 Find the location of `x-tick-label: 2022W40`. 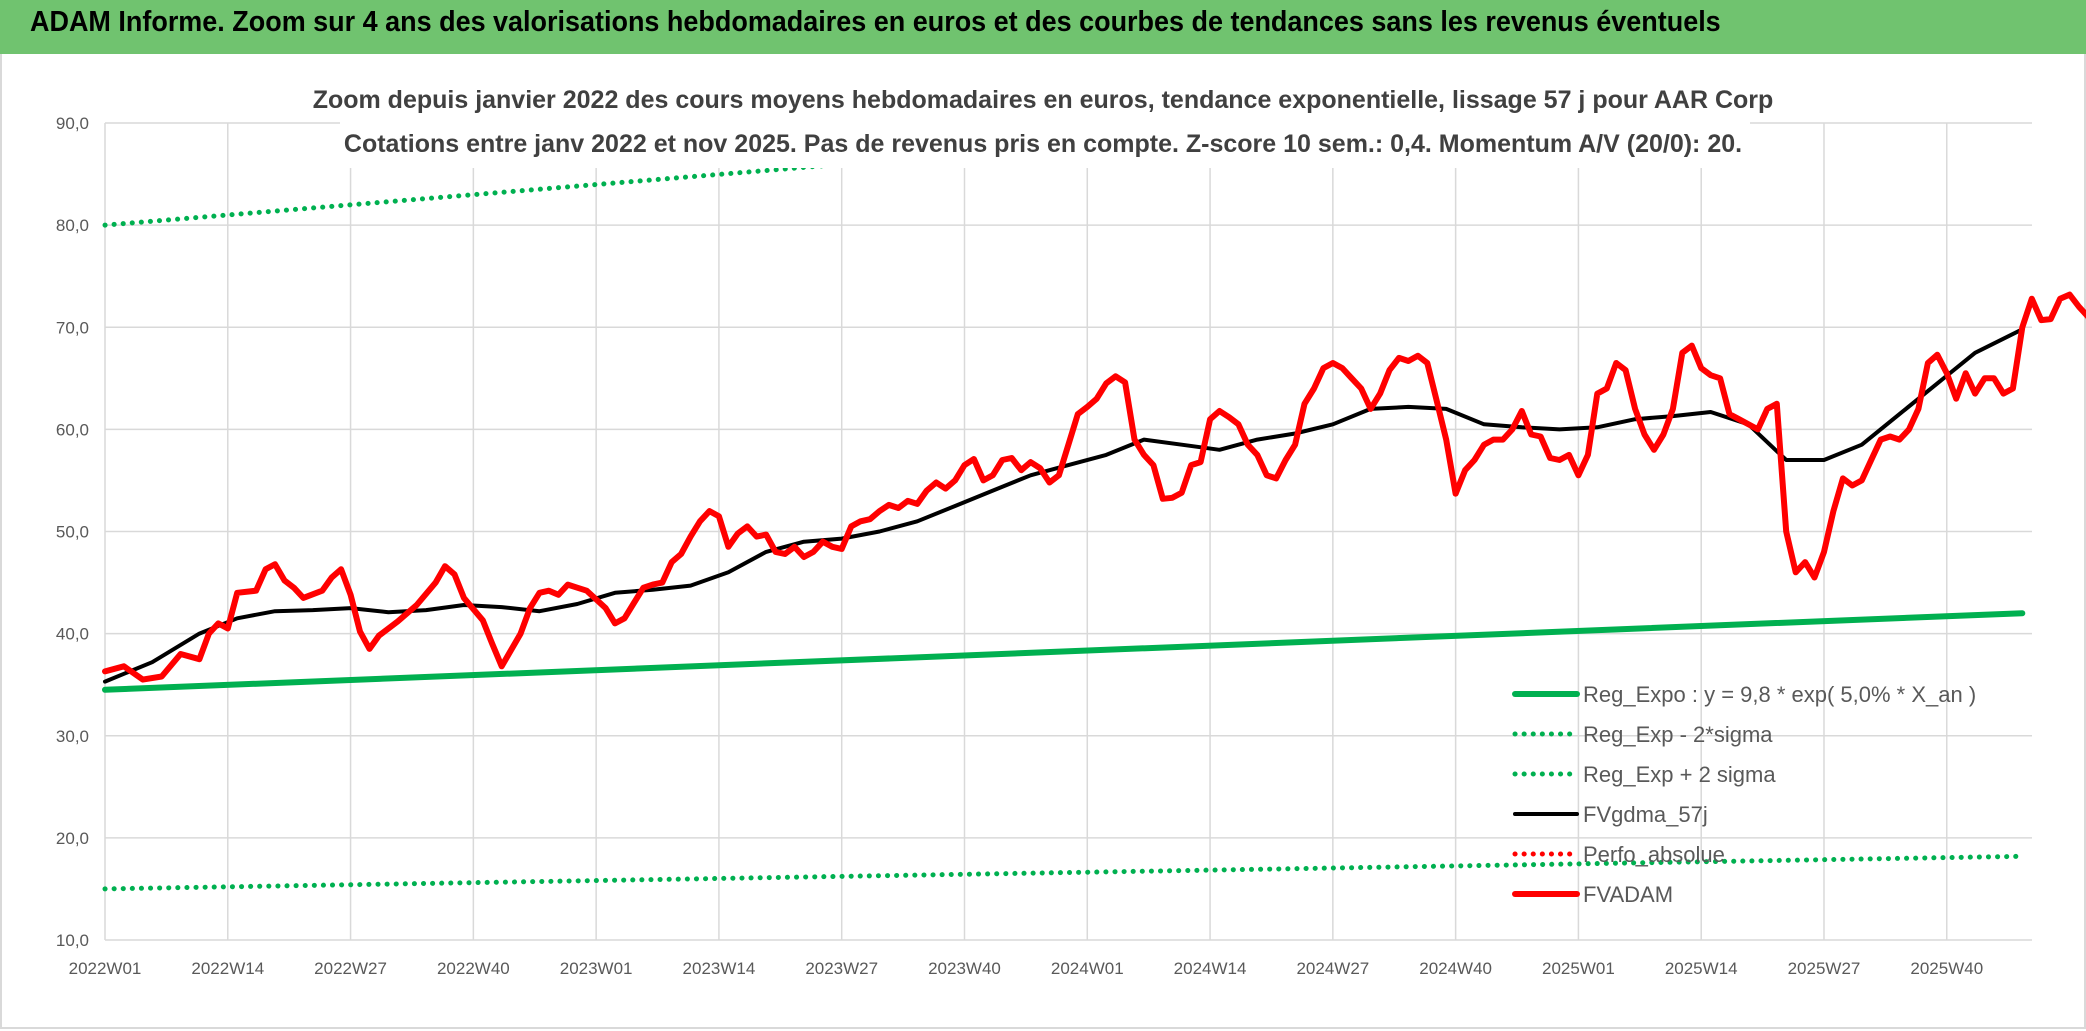

x-tick-label: 2022W40 is located at coordinates (473, 968).